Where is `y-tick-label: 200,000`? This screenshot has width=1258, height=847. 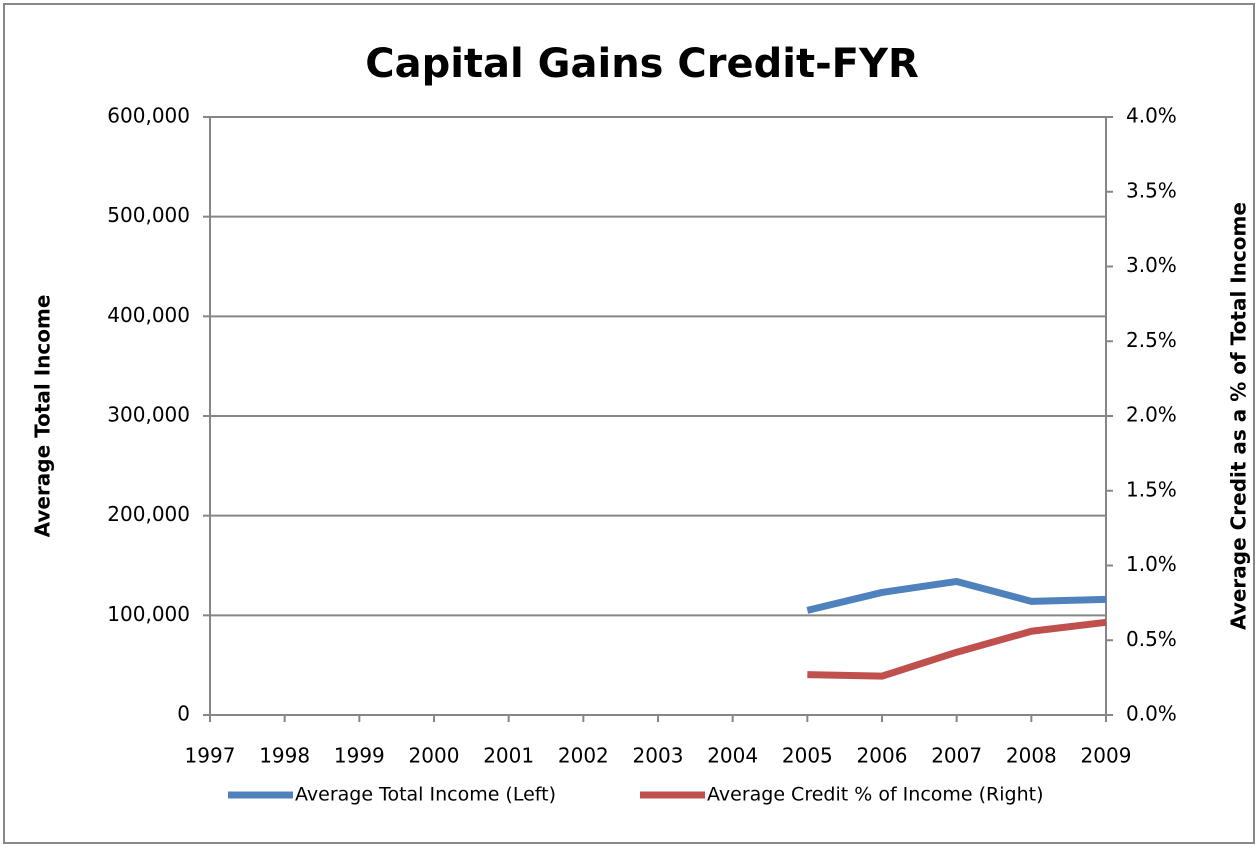
y-tick-label: 200,000 is located at coordinates (148, 514).